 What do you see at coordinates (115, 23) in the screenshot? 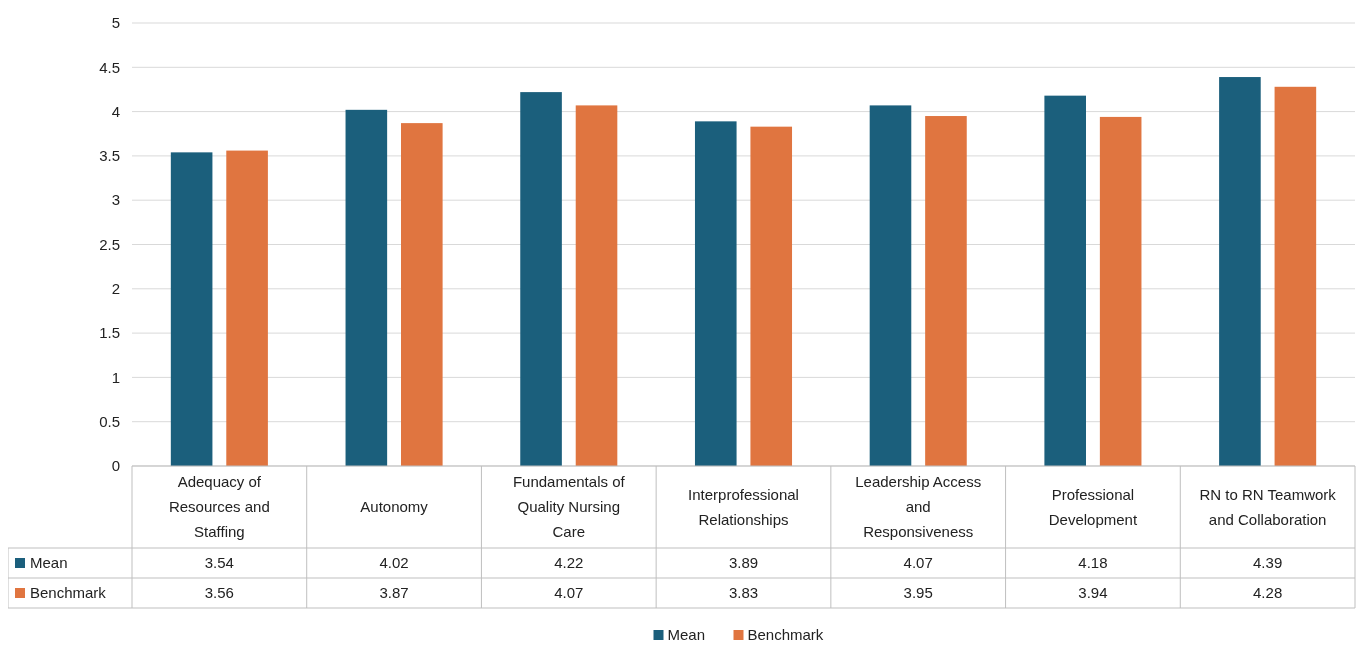
I see `y-tick-label: 5` at bounding box center [115, 23].